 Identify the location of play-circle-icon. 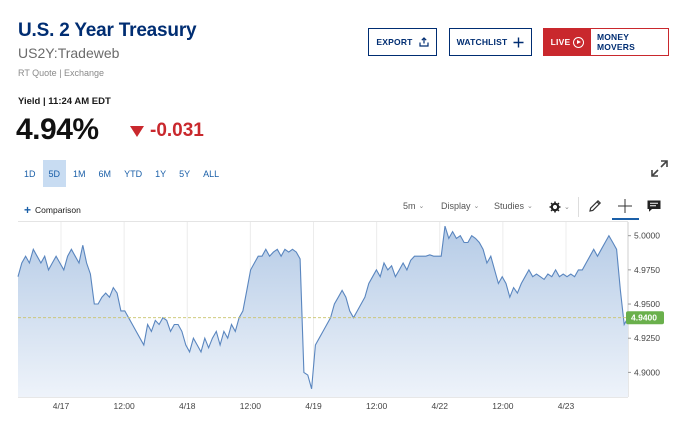
(579, 42).